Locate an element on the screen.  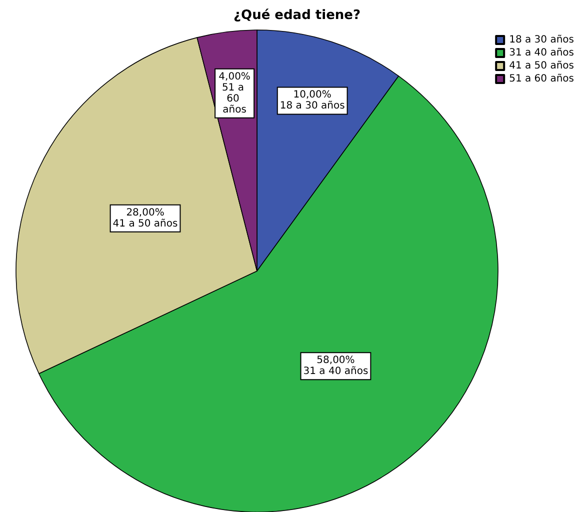
legend-label: 31 a 40 años is located at coordinates (541, 53).